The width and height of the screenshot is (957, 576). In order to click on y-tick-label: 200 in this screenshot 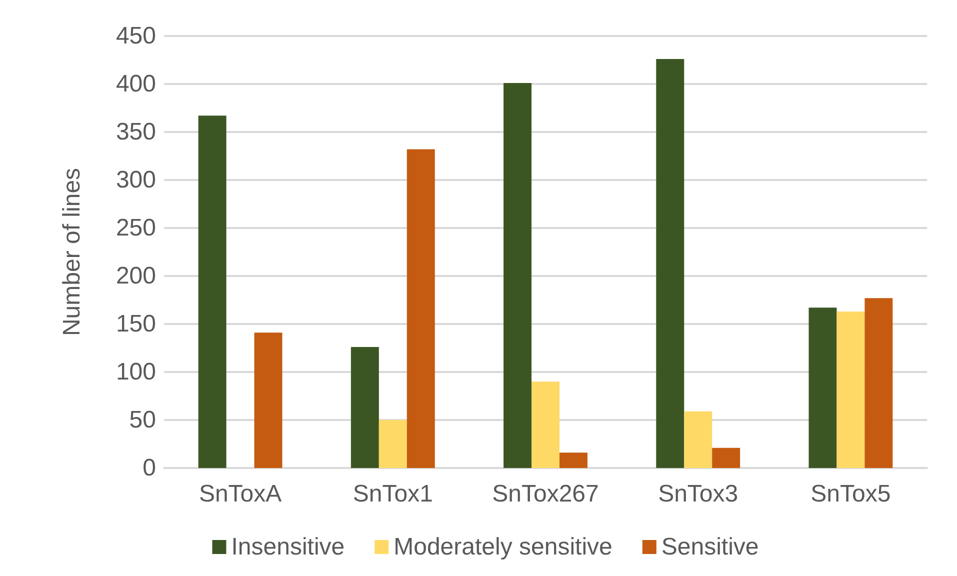, I will do `click(136, 276)`.